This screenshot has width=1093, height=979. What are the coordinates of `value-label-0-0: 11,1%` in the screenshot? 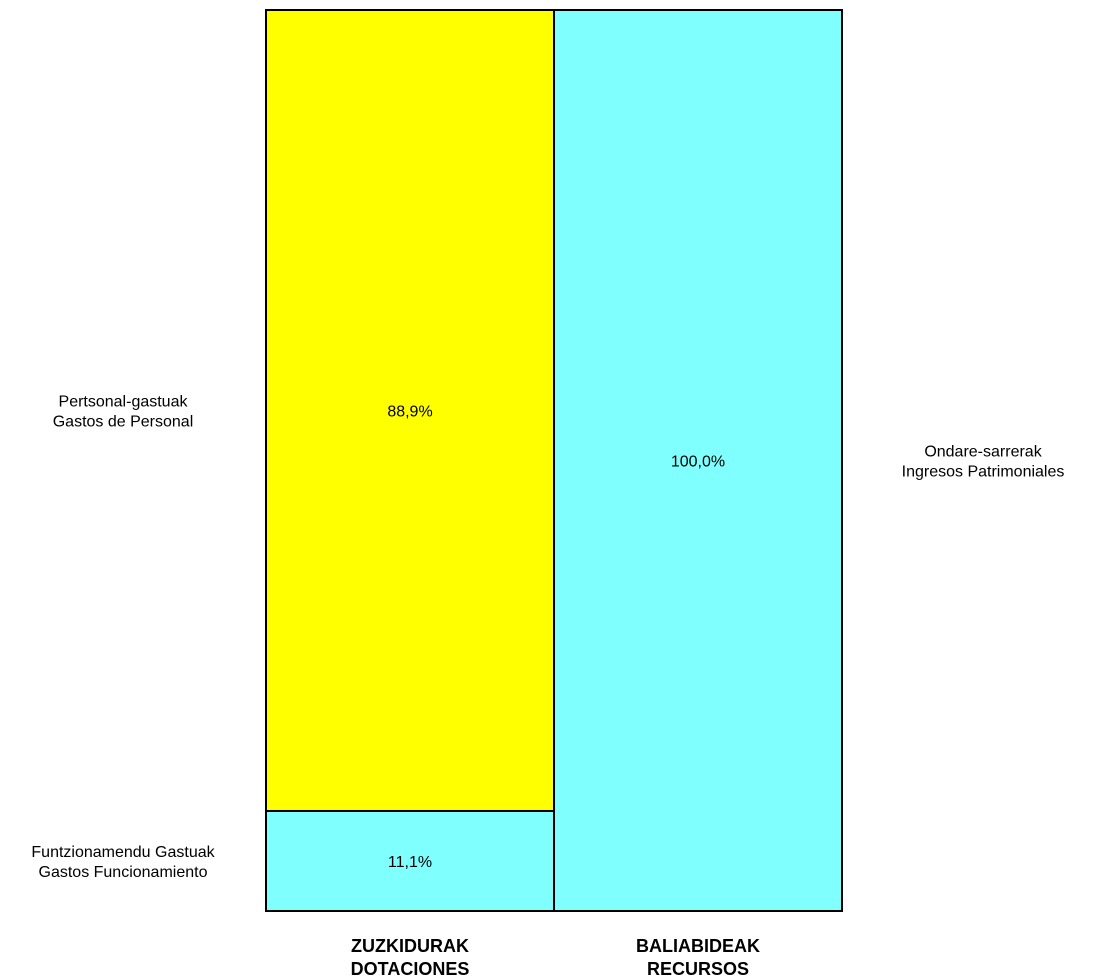 It's located at (410, 862).